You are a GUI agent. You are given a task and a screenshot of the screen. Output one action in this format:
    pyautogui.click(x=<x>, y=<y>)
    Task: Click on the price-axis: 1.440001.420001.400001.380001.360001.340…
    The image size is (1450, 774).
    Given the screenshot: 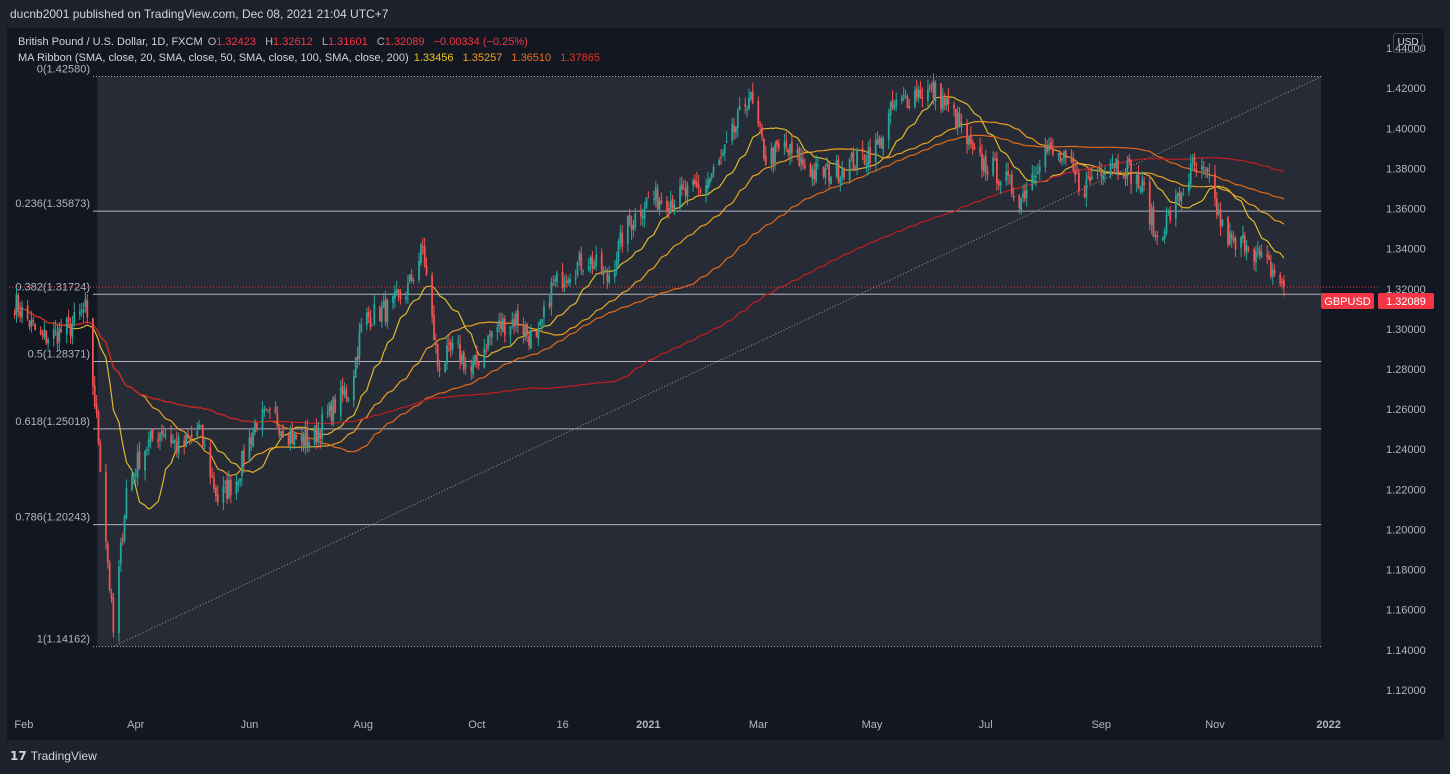 What is the action you would take?
    pyautogui.click(x=1406, y=370)
    